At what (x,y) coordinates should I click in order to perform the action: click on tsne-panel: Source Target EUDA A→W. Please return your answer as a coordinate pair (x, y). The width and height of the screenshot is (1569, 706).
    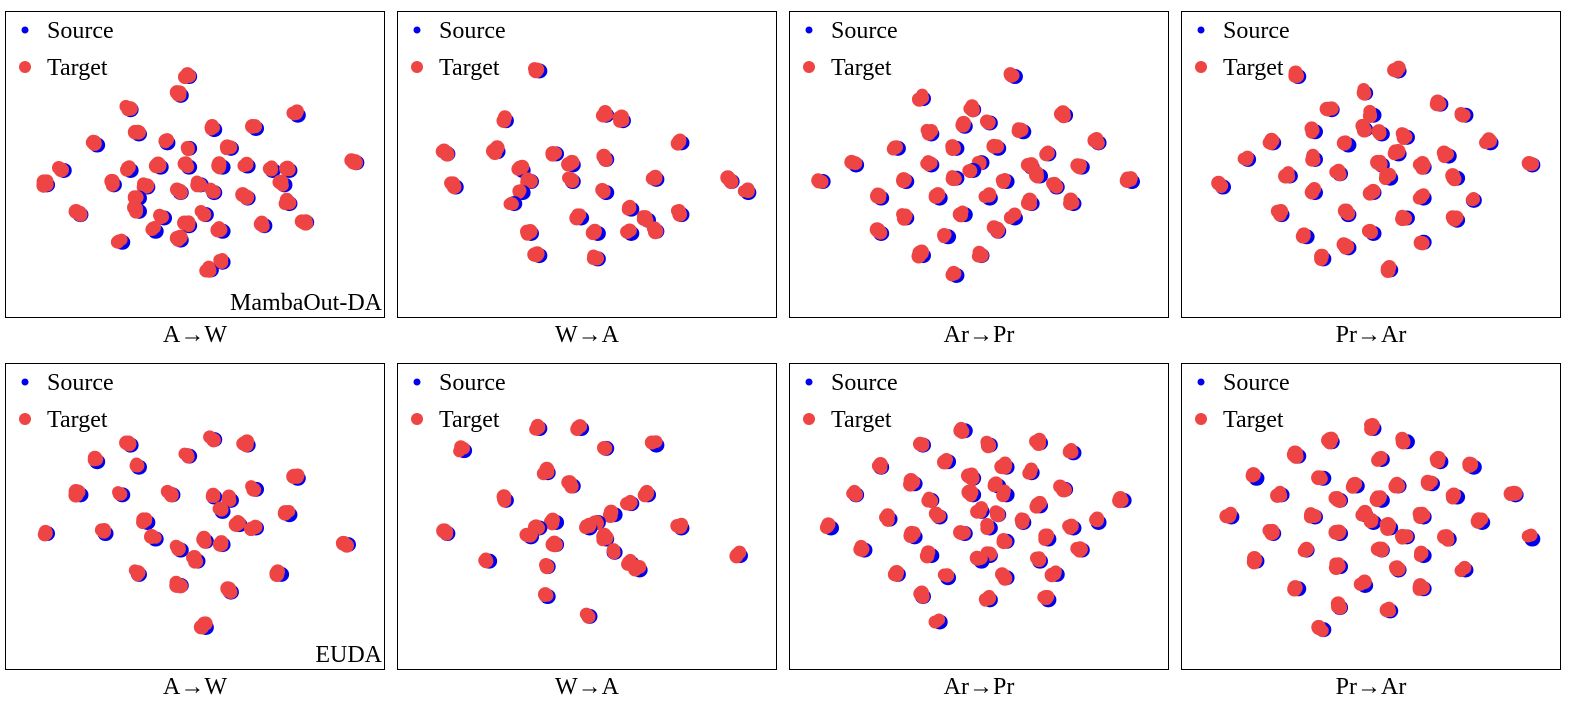
    Looking at the image, I should click on (195, 534).